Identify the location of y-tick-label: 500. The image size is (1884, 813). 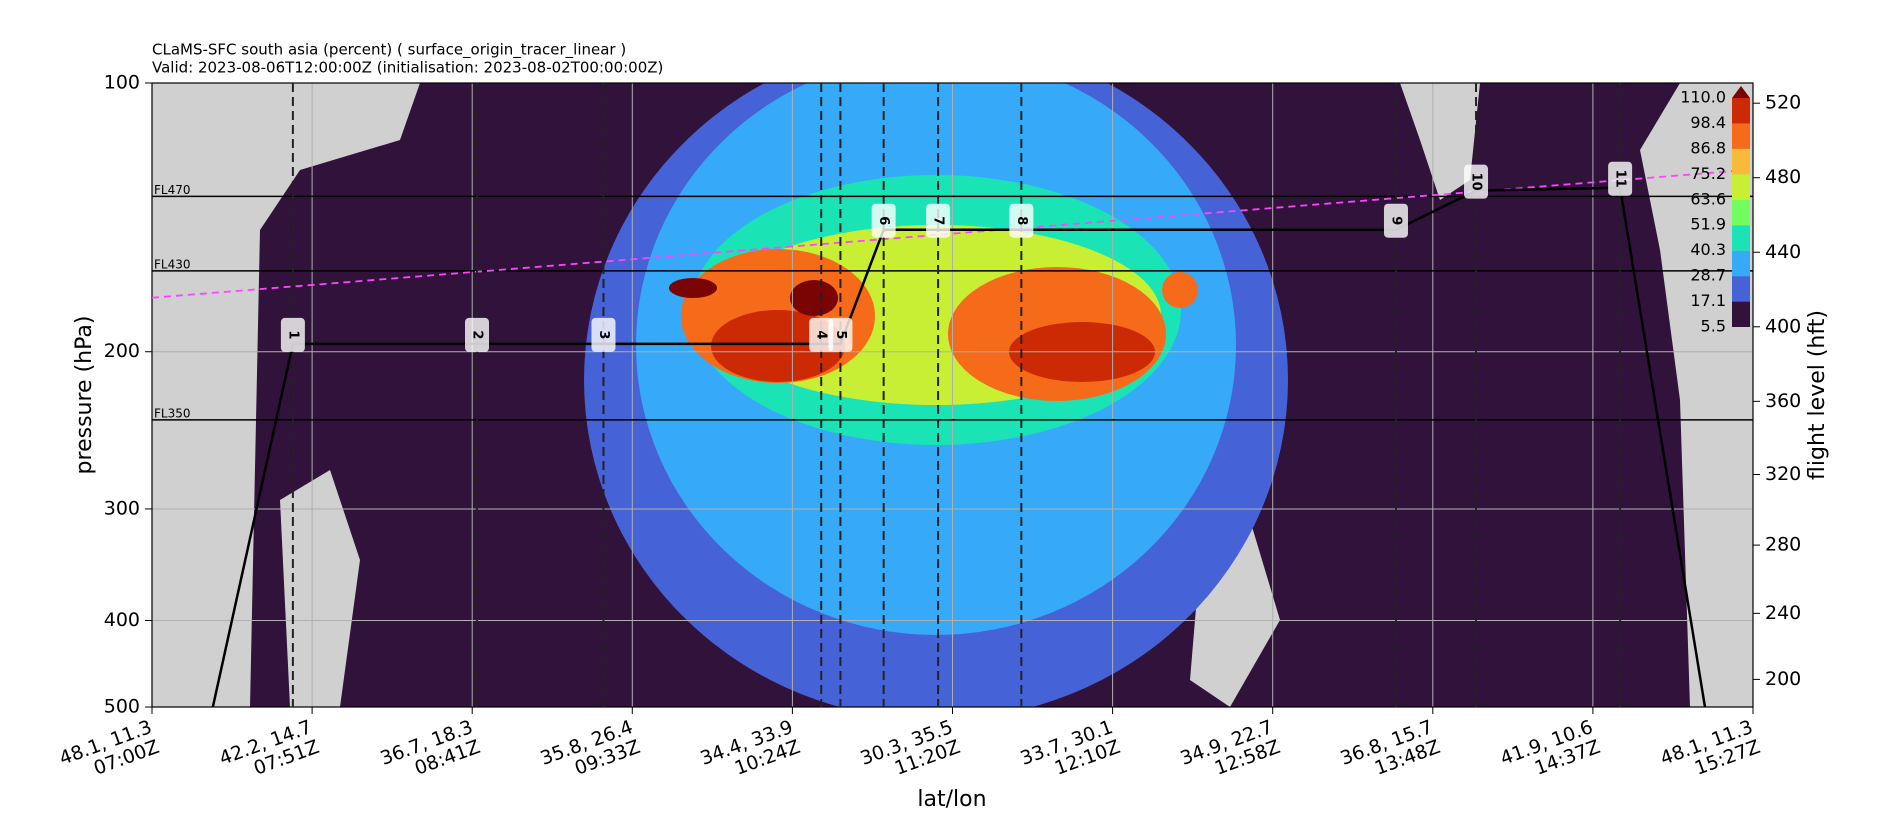
(122, 707).